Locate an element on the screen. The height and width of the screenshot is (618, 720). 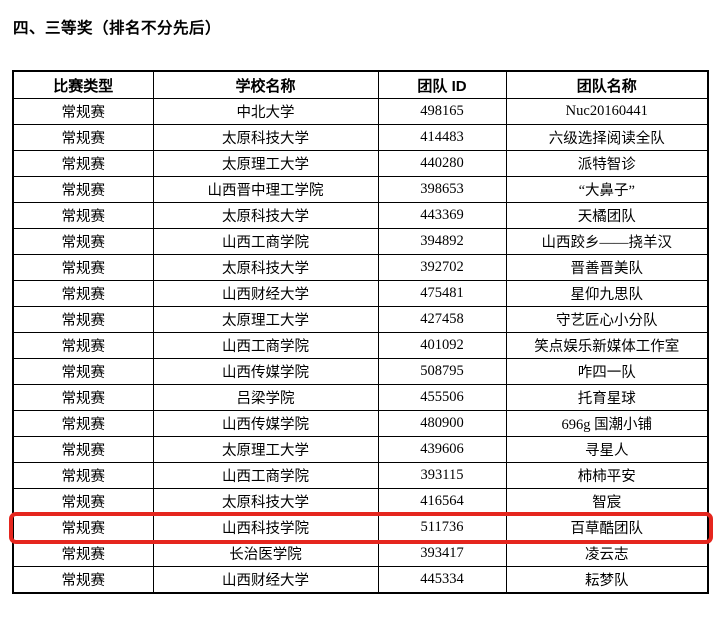
table-cell: 427458 is located at coordinates (442, 319).